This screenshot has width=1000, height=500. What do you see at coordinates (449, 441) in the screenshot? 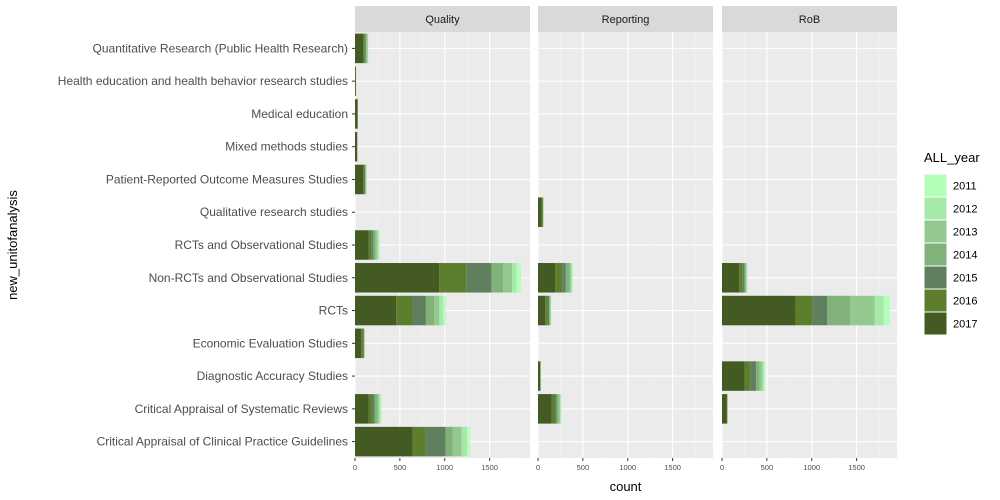
I see `bar-quality-critical-appraisal-of-clinical-practice-guidelines-2014` at bounding box center [449, 441].